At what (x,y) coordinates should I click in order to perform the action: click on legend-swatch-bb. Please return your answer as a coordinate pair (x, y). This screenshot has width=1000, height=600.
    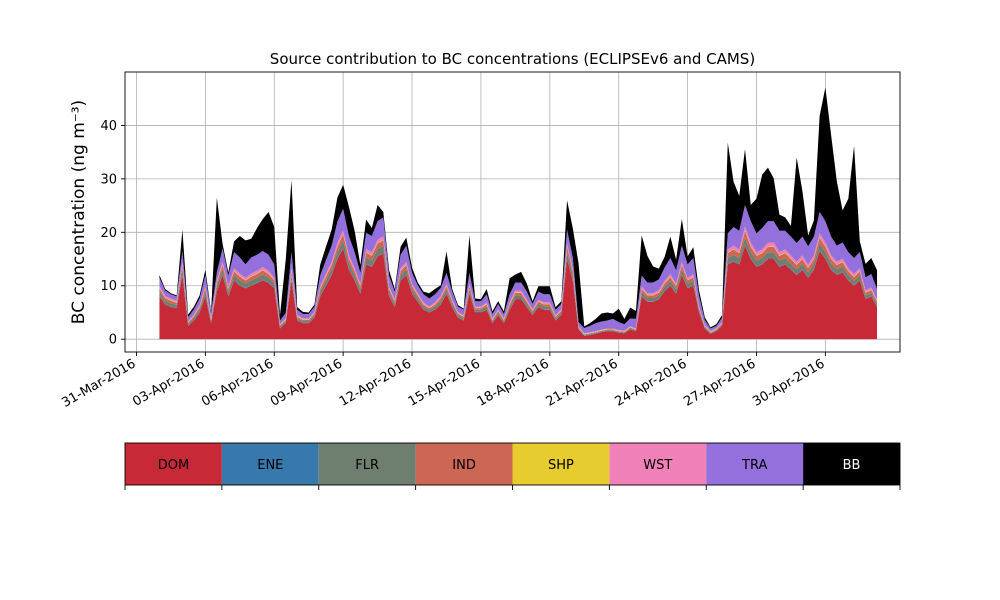
    Looking at the image, I should click on (851, 464).